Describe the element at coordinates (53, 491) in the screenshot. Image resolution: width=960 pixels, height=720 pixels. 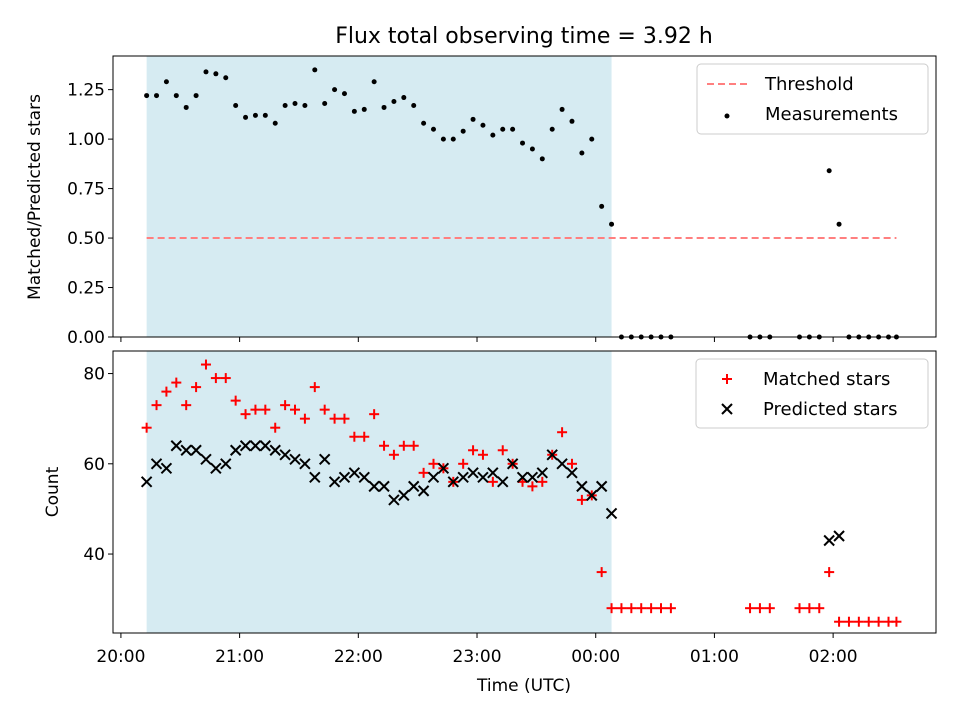
I see `bottom-y-axis-label: Count` at that location.